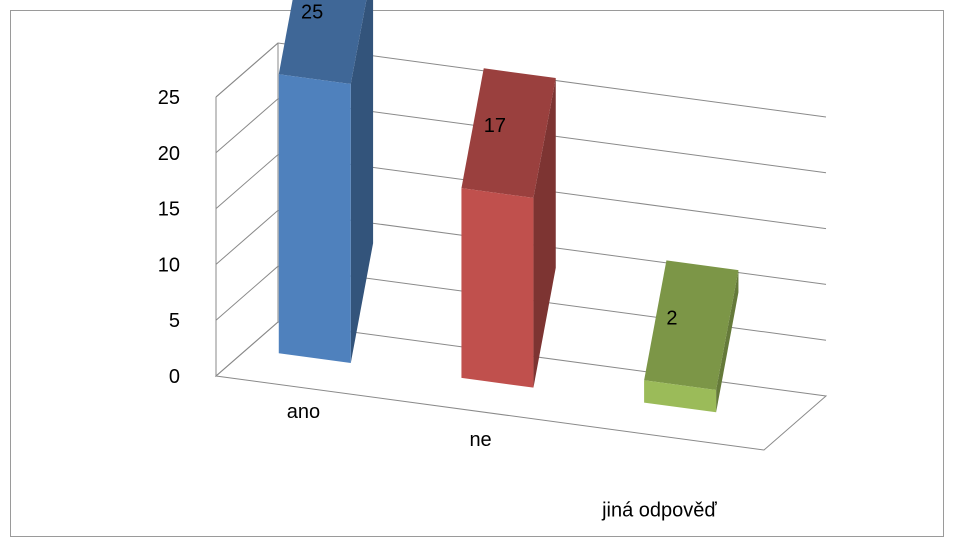 The width and height of the screenshot is (956, 549). I want to click on x-category-label: ano, so click(303, 412).